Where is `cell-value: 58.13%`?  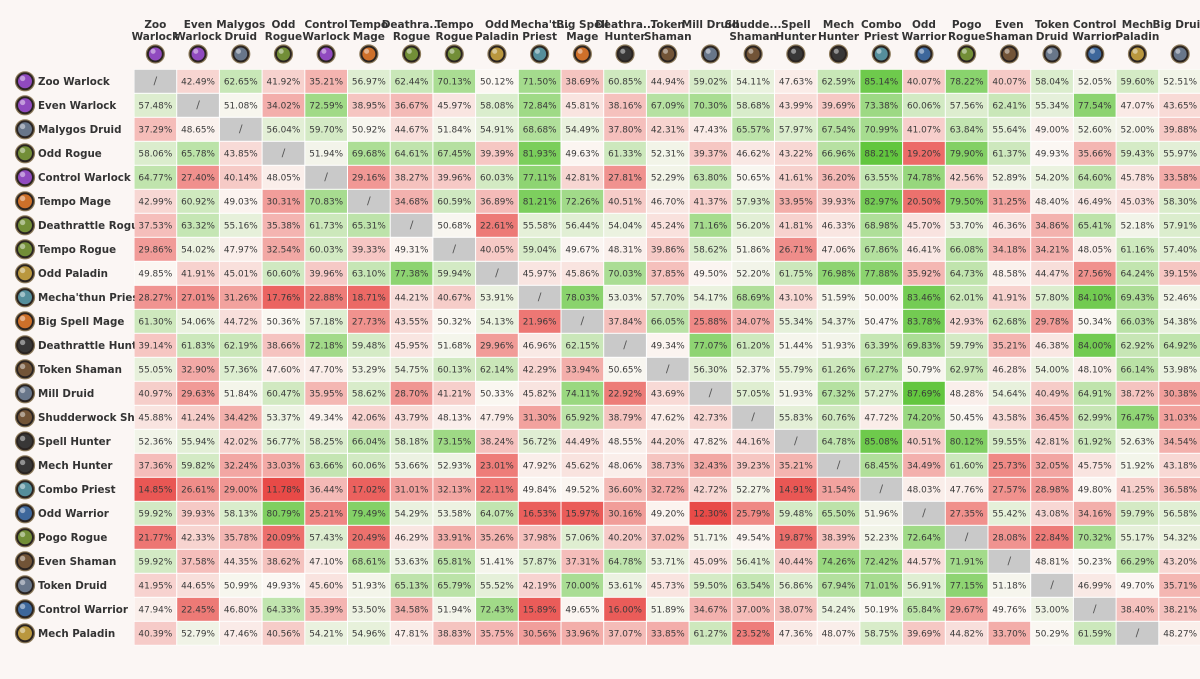
cell-value: 58.13% is located at coordinates (241, 515).